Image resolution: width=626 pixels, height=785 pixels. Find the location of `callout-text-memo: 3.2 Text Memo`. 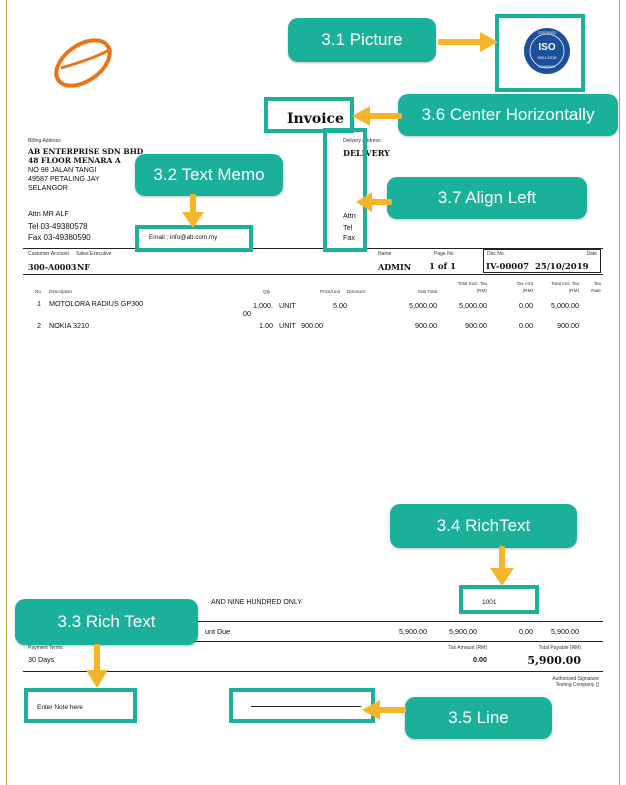

callout-text-memo: 3.2 Text Memo is located at coordinates (209, 175).